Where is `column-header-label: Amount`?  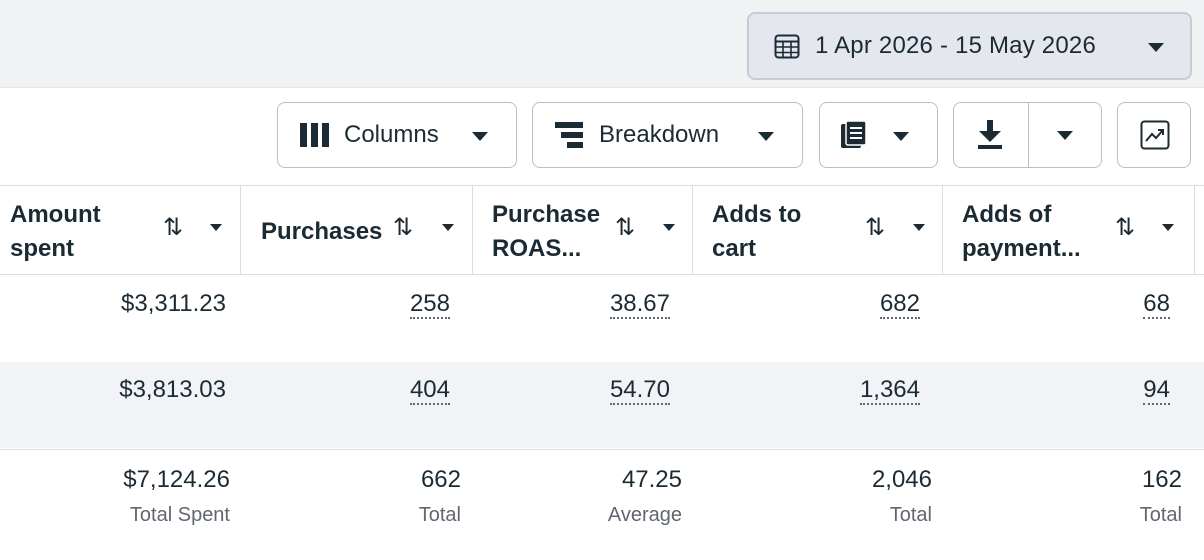
column-header-label: Amount is located at coordinates (55, 214).